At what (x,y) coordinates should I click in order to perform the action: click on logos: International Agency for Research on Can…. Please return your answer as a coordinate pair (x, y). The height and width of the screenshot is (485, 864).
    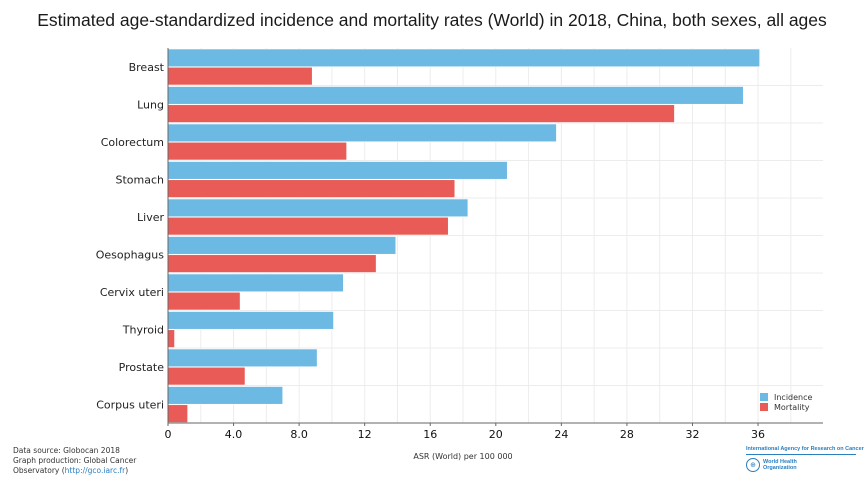
    Looking at the image, I should click on (805, 459).